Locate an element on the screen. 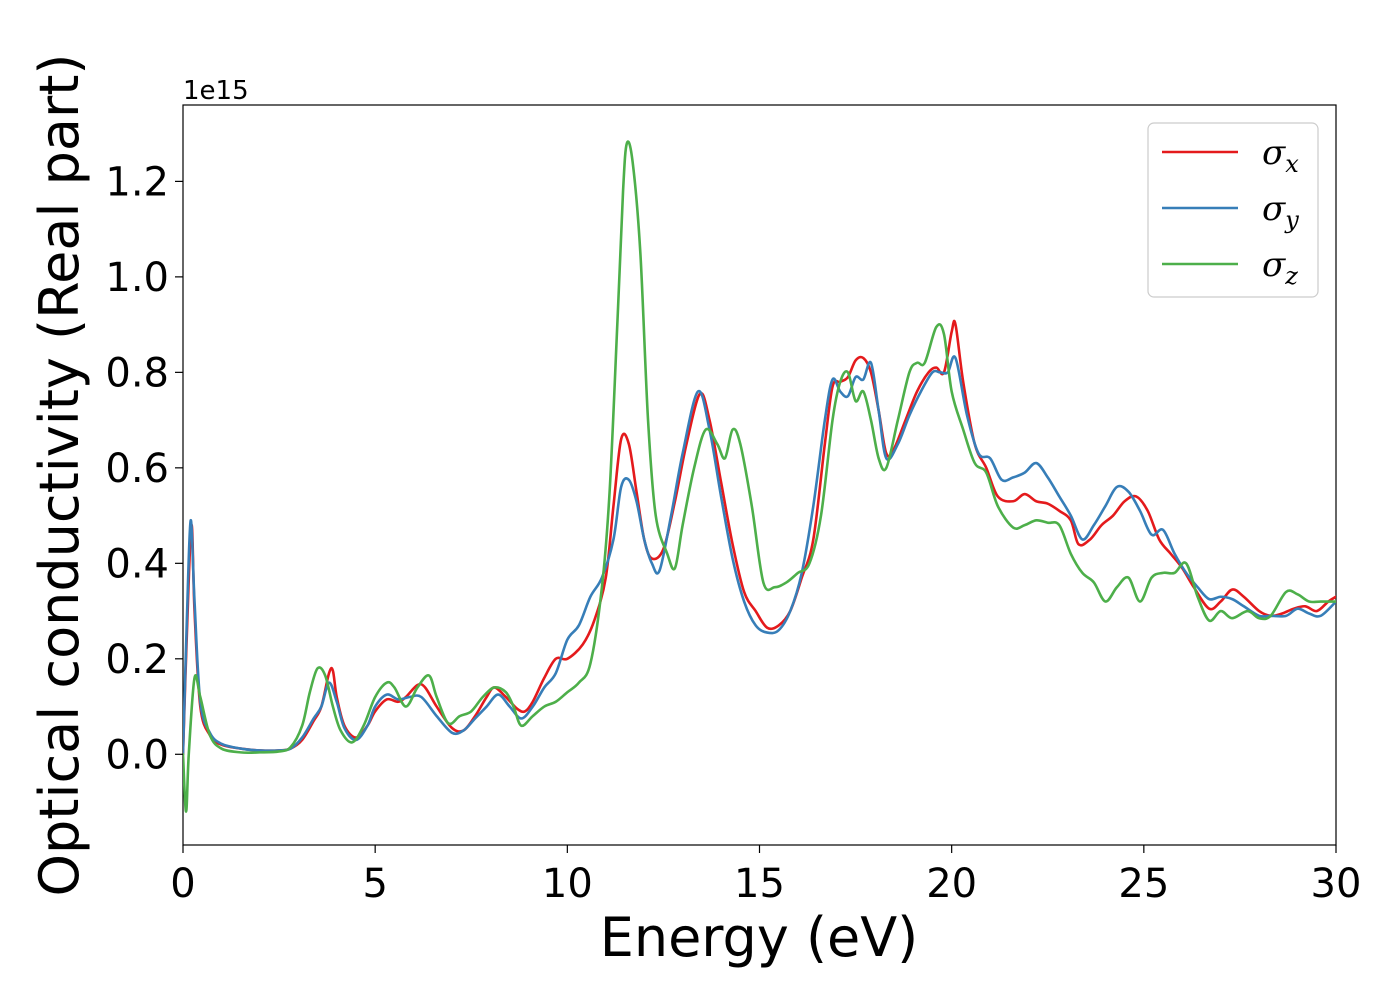  y-tick-label: 0.6 is located at coordinates (137, 469).